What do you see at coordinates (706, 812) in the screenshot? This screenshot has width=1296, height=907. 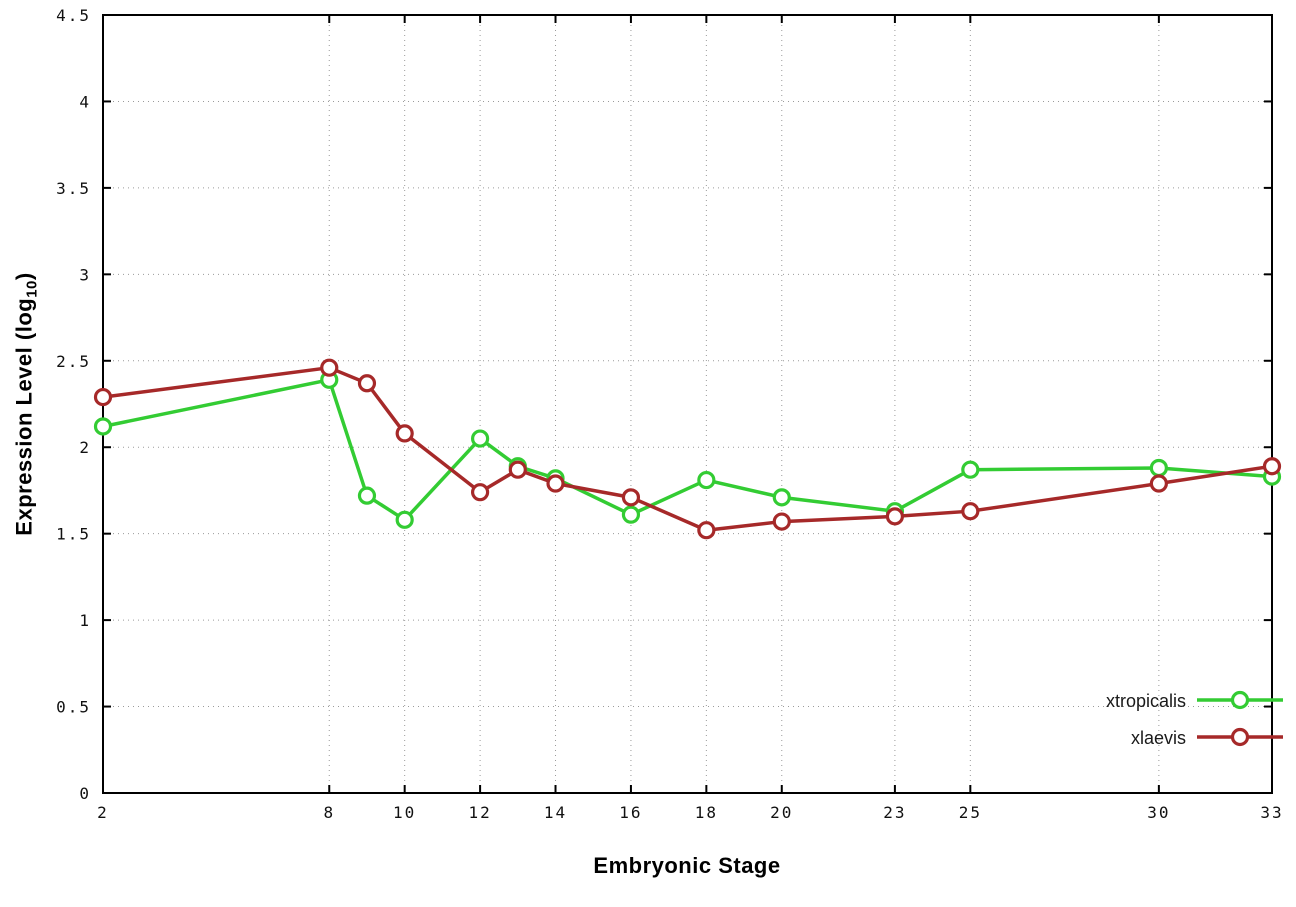 I see `x-tick-label: 18` at bounding box center [706, 812].